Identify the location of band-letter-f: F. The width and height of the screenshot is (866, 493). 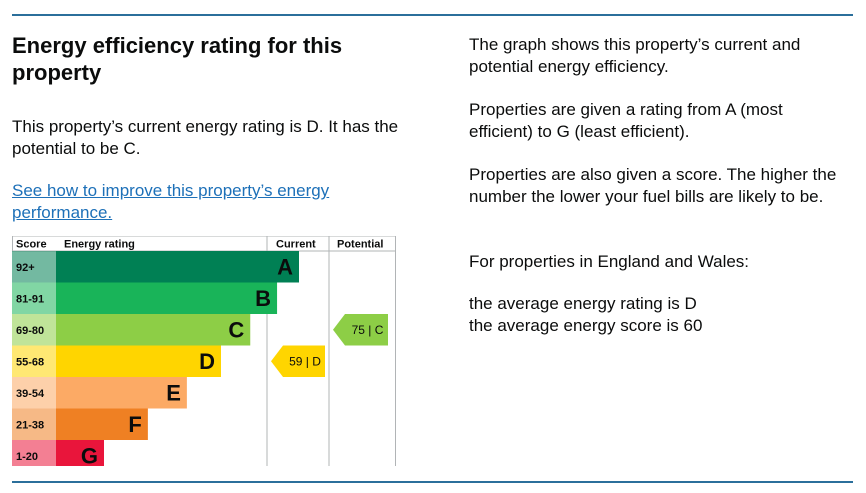
(134, 424).